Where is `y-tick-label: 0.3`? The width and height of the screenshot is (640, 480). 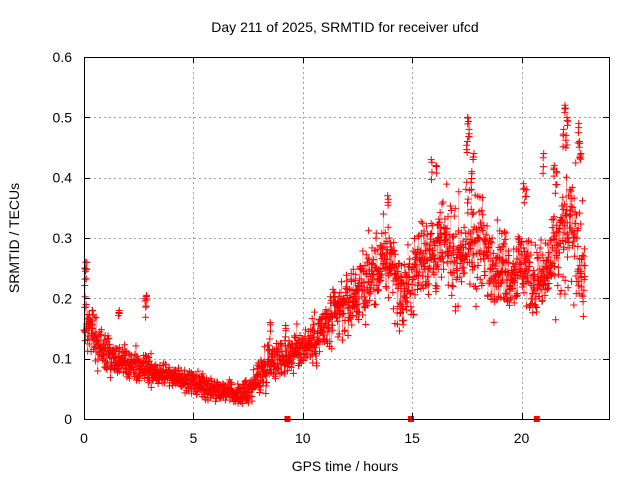
y-tick-label: 0.3 is located at coordinates (63, 238).